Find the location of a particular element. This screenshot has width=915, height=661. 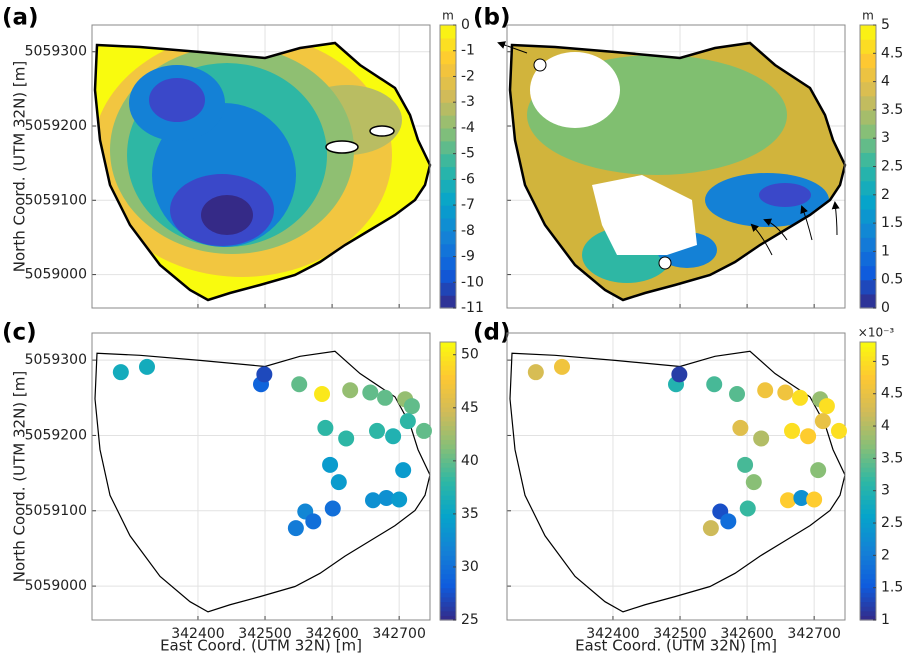

x-tick-label: 342600 is located at coordinates (331, 634).